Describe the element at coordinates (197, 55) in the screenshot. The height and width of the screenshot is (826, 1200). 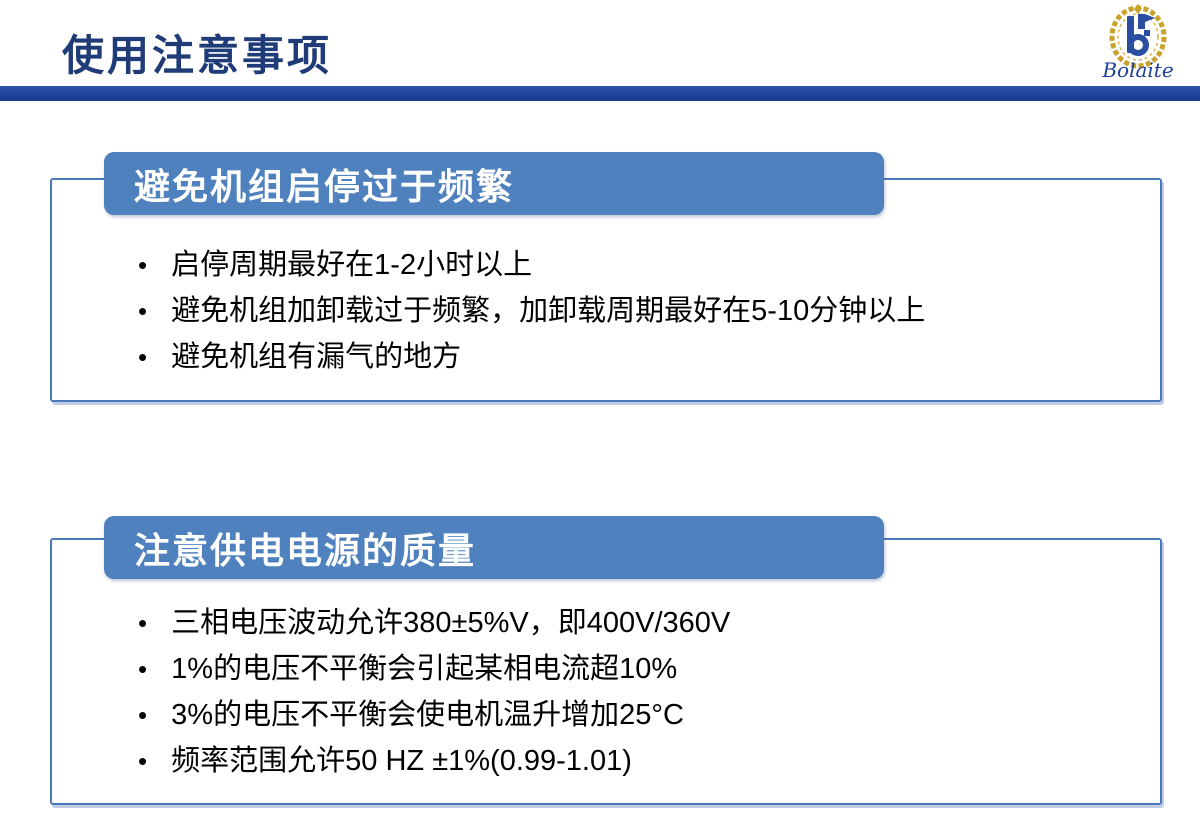
I see `page-title: 使用注意事项` at that location.